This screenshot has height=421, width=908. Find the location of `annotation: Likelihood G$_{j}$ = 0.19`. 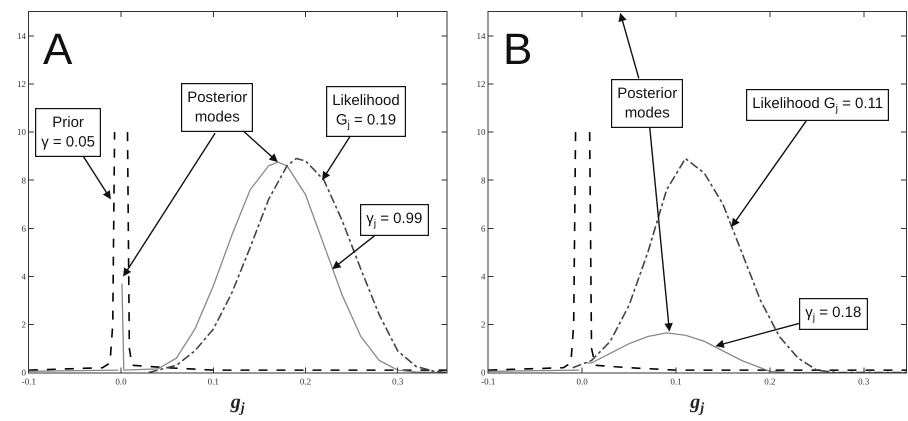

annotation: Likelihood G$_{j}$ = 0.19 is located at coordinates (366, 111).